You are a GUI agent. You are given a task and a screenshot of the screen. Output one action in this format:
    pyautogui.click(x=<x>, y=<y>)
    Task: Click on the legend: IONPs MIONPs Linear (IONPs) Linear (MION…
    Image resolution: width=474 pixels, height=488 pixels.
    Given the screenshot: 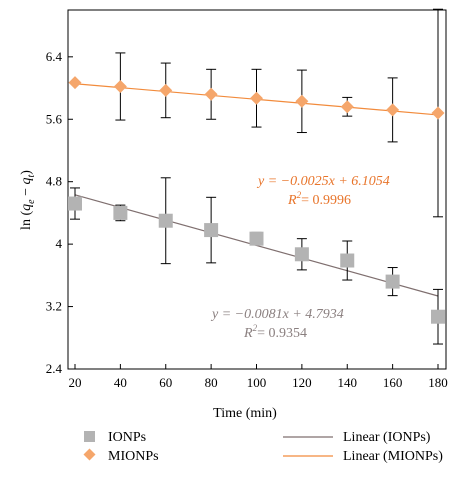 What is the action you would take?
    pyautogui.click(x=263, y=447)
    